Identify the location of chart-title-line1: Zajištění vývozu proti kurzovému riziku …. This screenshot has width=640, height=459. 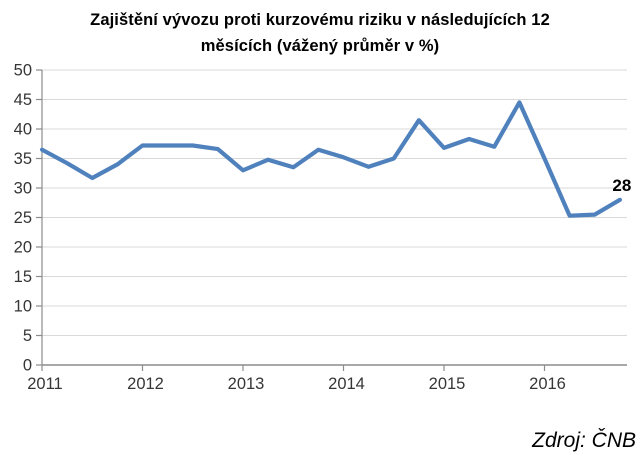
(320, 20).